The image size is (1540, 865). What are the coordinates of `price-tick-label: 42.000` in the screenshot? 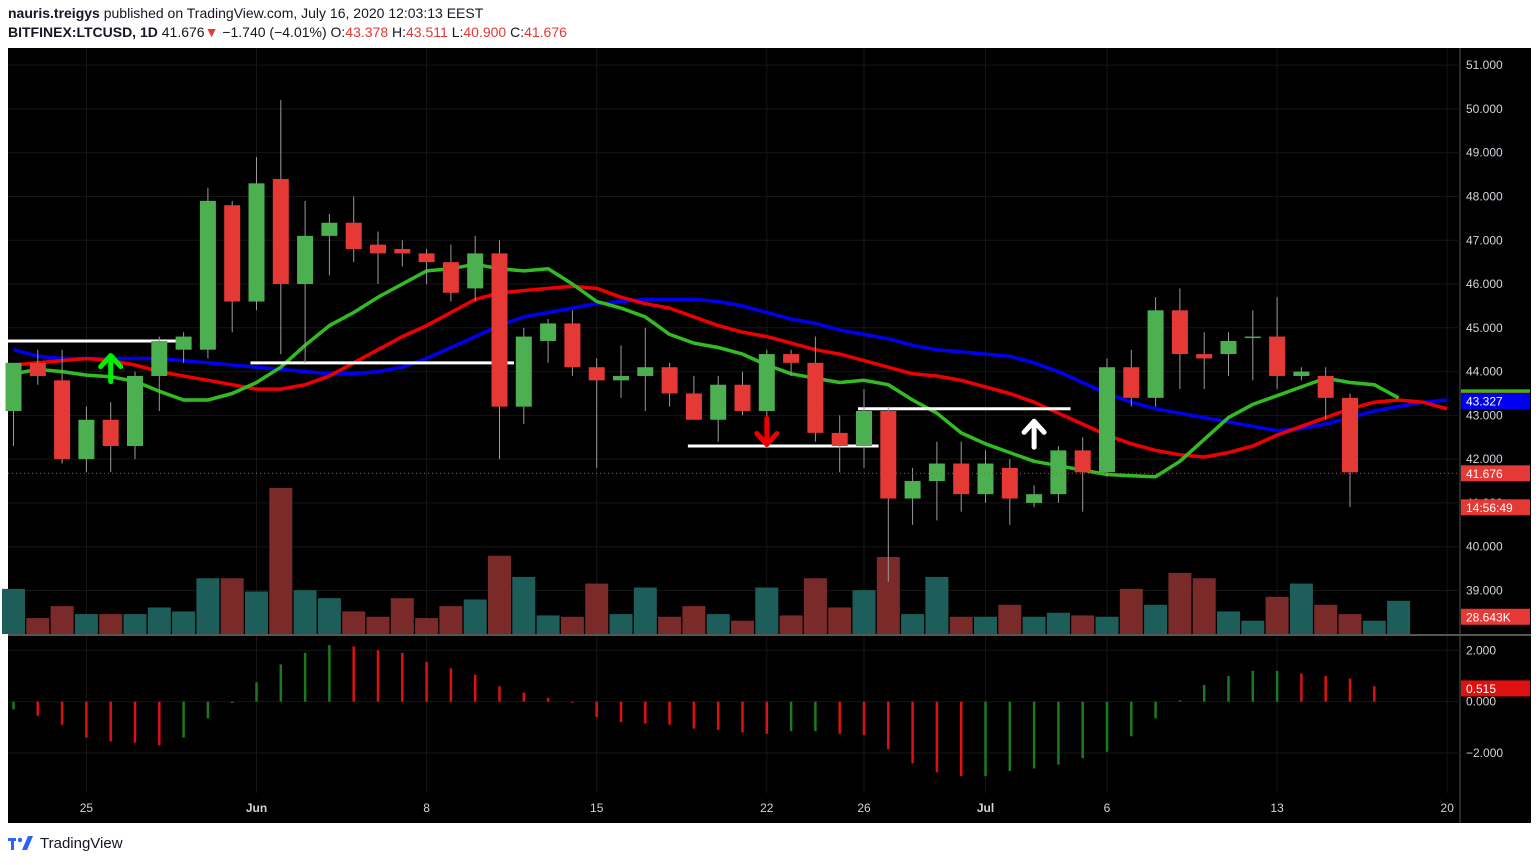 It's located at (1484, 459).